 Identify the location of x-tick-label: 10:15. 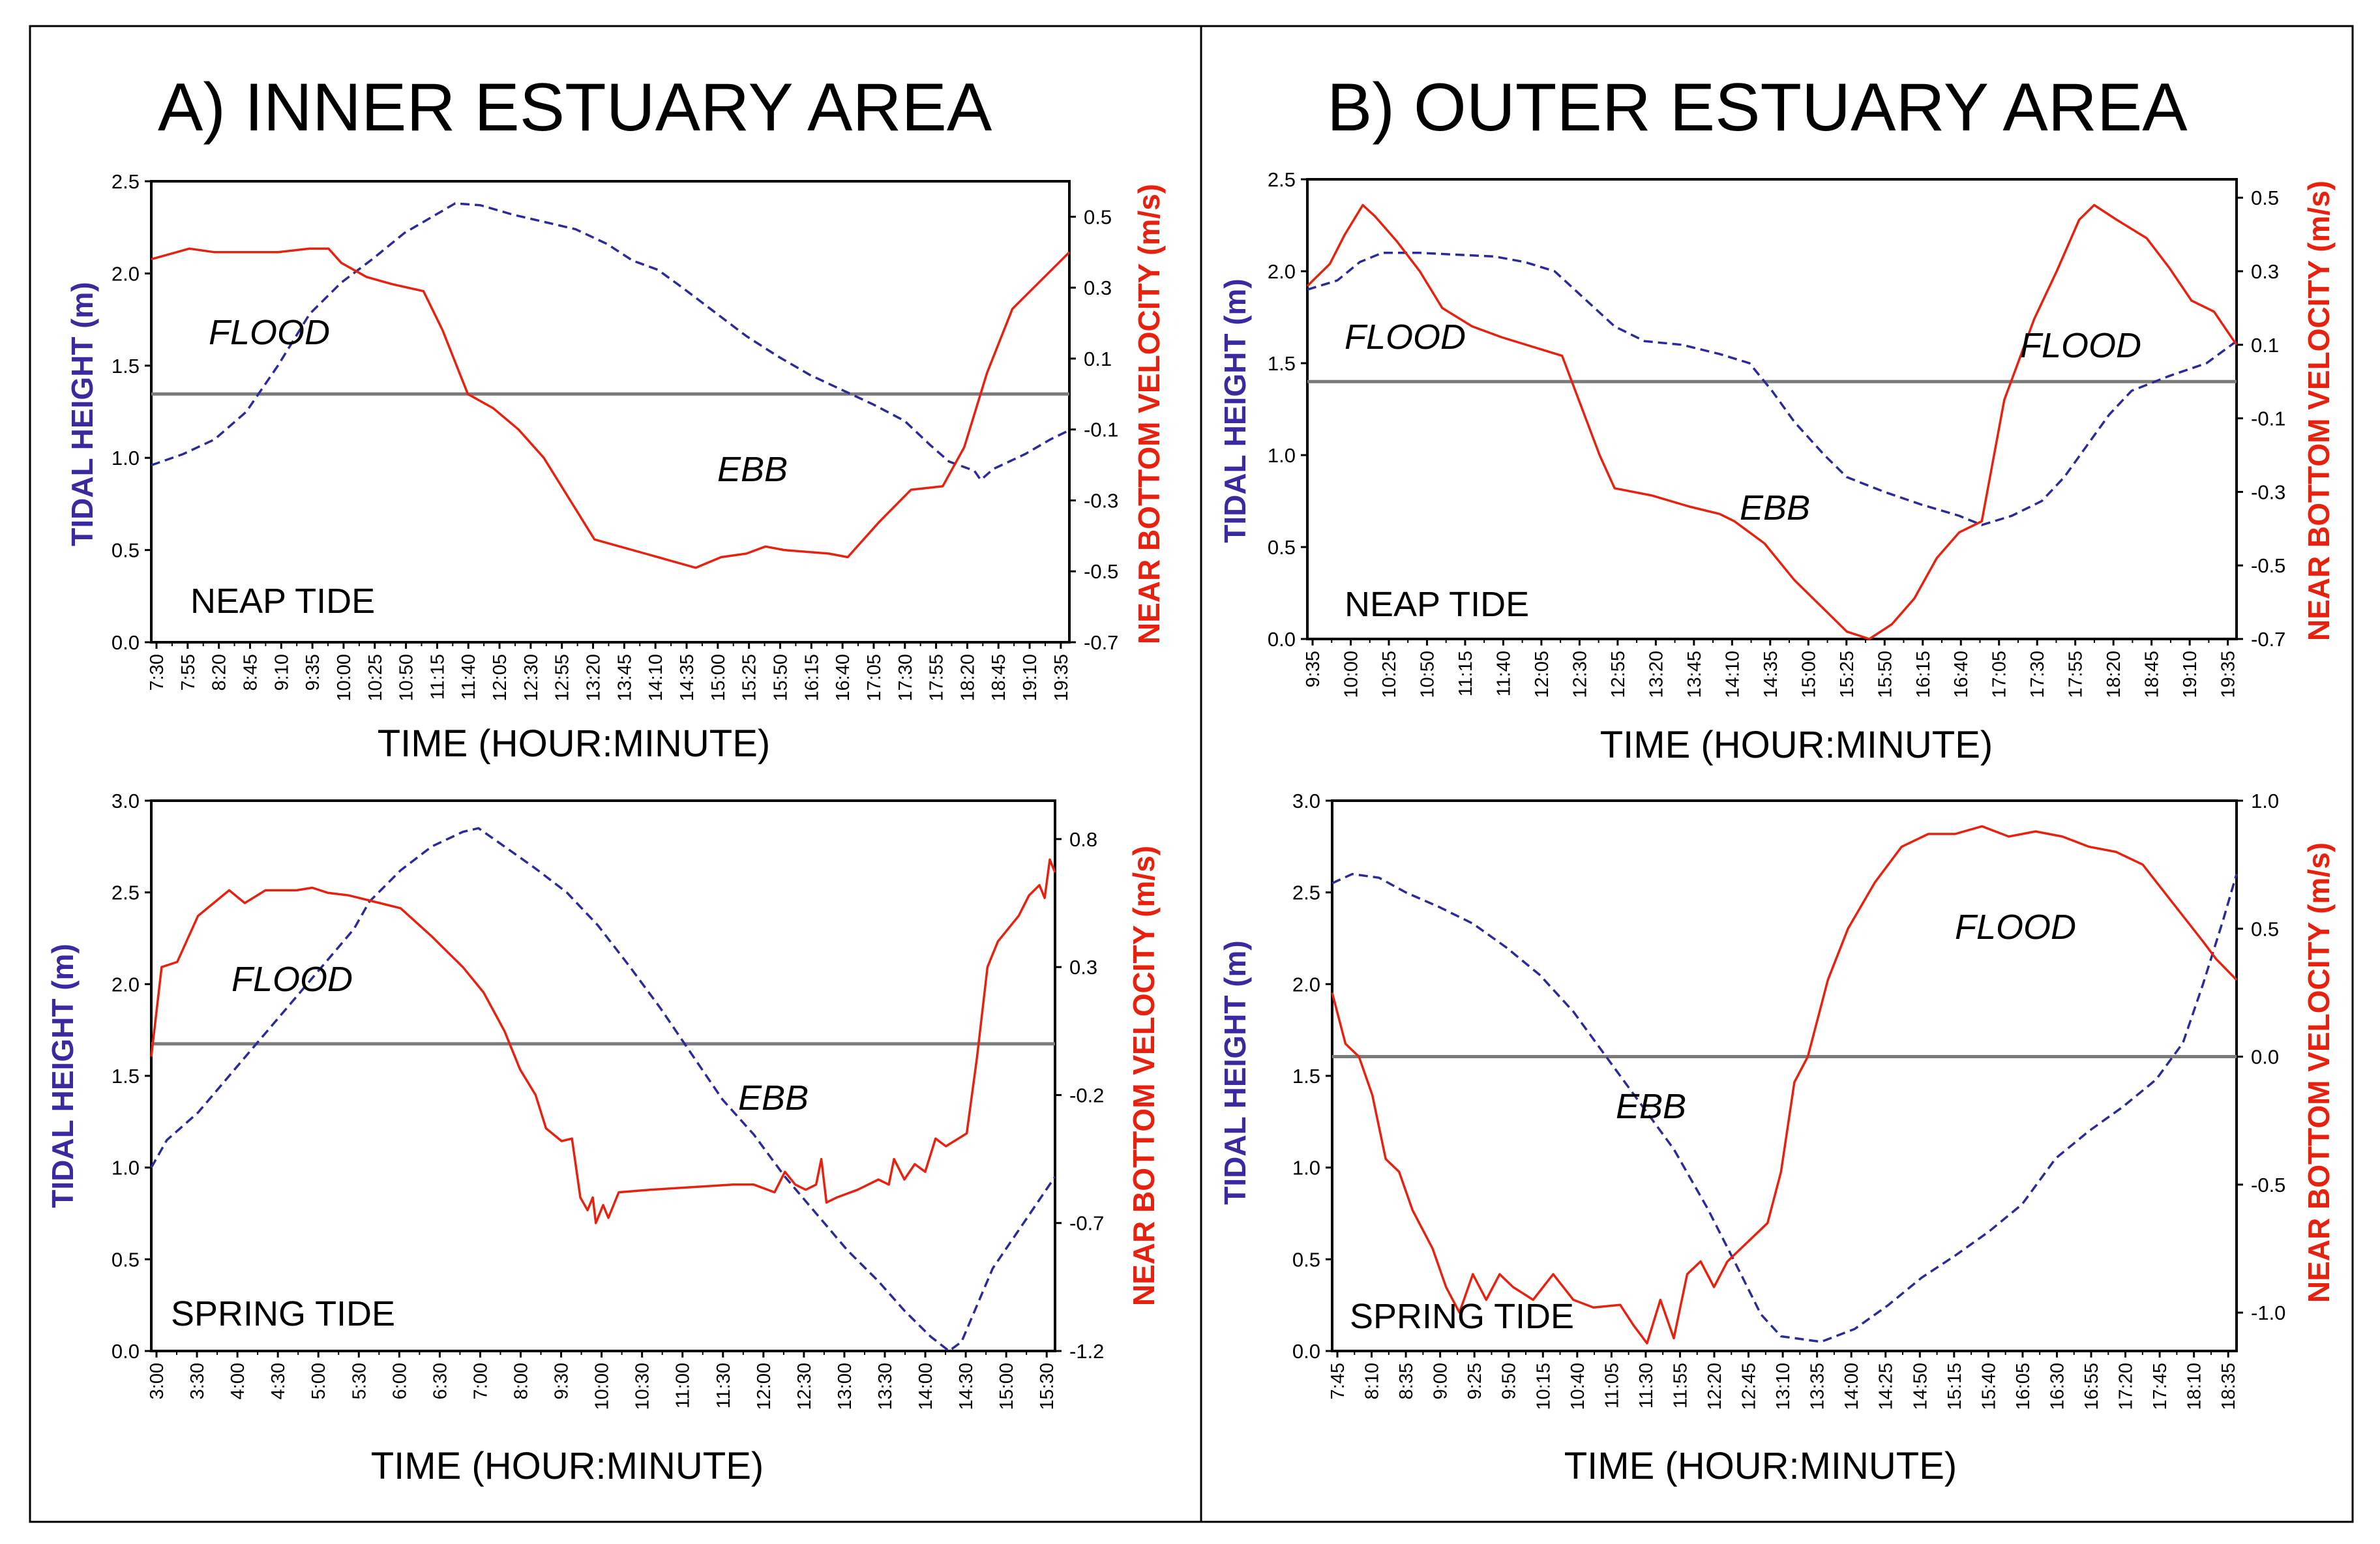
(1543, 1386).